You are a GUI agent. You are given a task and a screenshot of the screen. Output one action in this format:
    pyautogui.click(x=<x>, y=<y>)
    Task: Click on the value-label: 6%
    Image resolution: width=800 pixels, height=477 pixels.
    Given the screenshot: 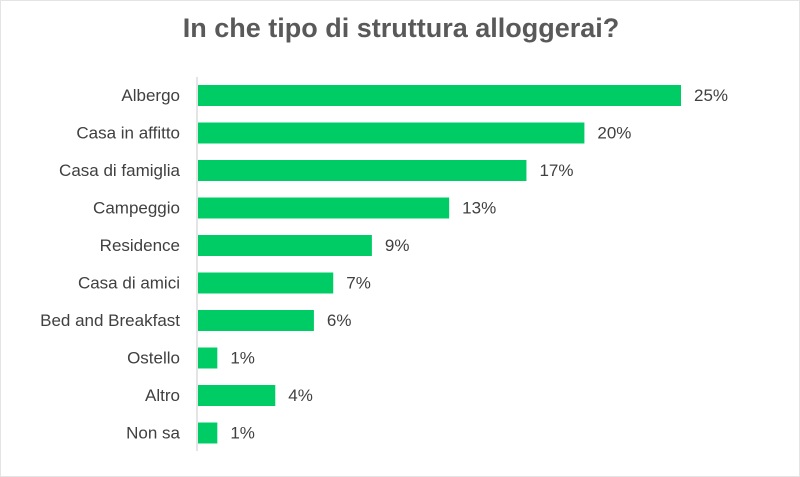 What is the action you would take?
    pyautogui.click(x=339, y=320)
    